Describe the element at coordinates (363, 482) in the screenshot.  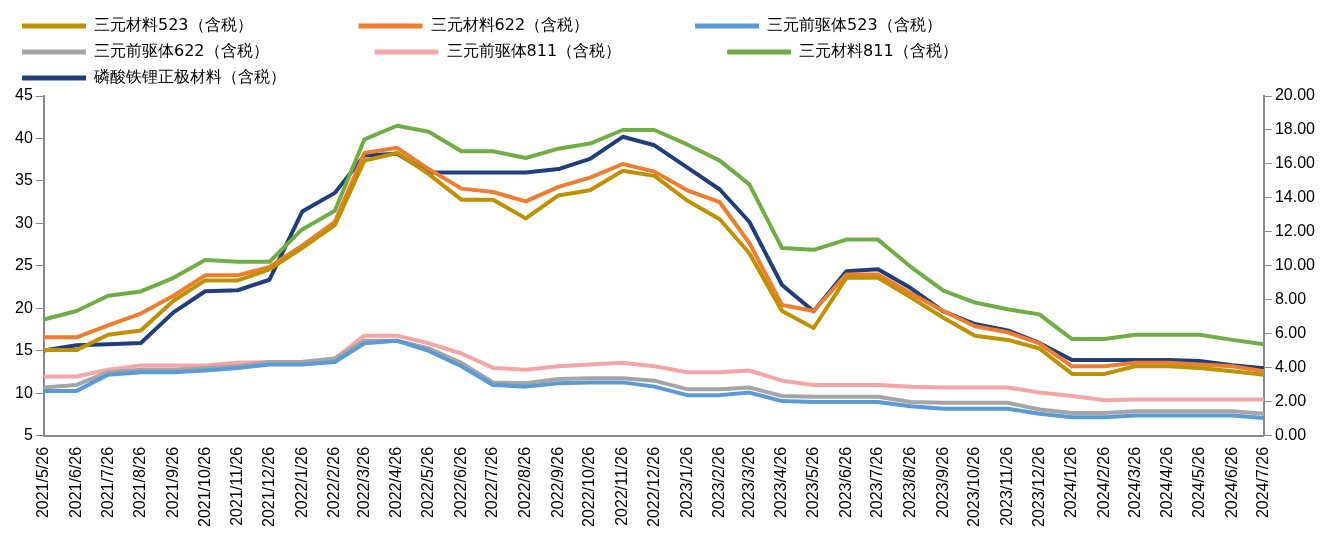
I see `x-tick-label: 2022/3/26` at that location.